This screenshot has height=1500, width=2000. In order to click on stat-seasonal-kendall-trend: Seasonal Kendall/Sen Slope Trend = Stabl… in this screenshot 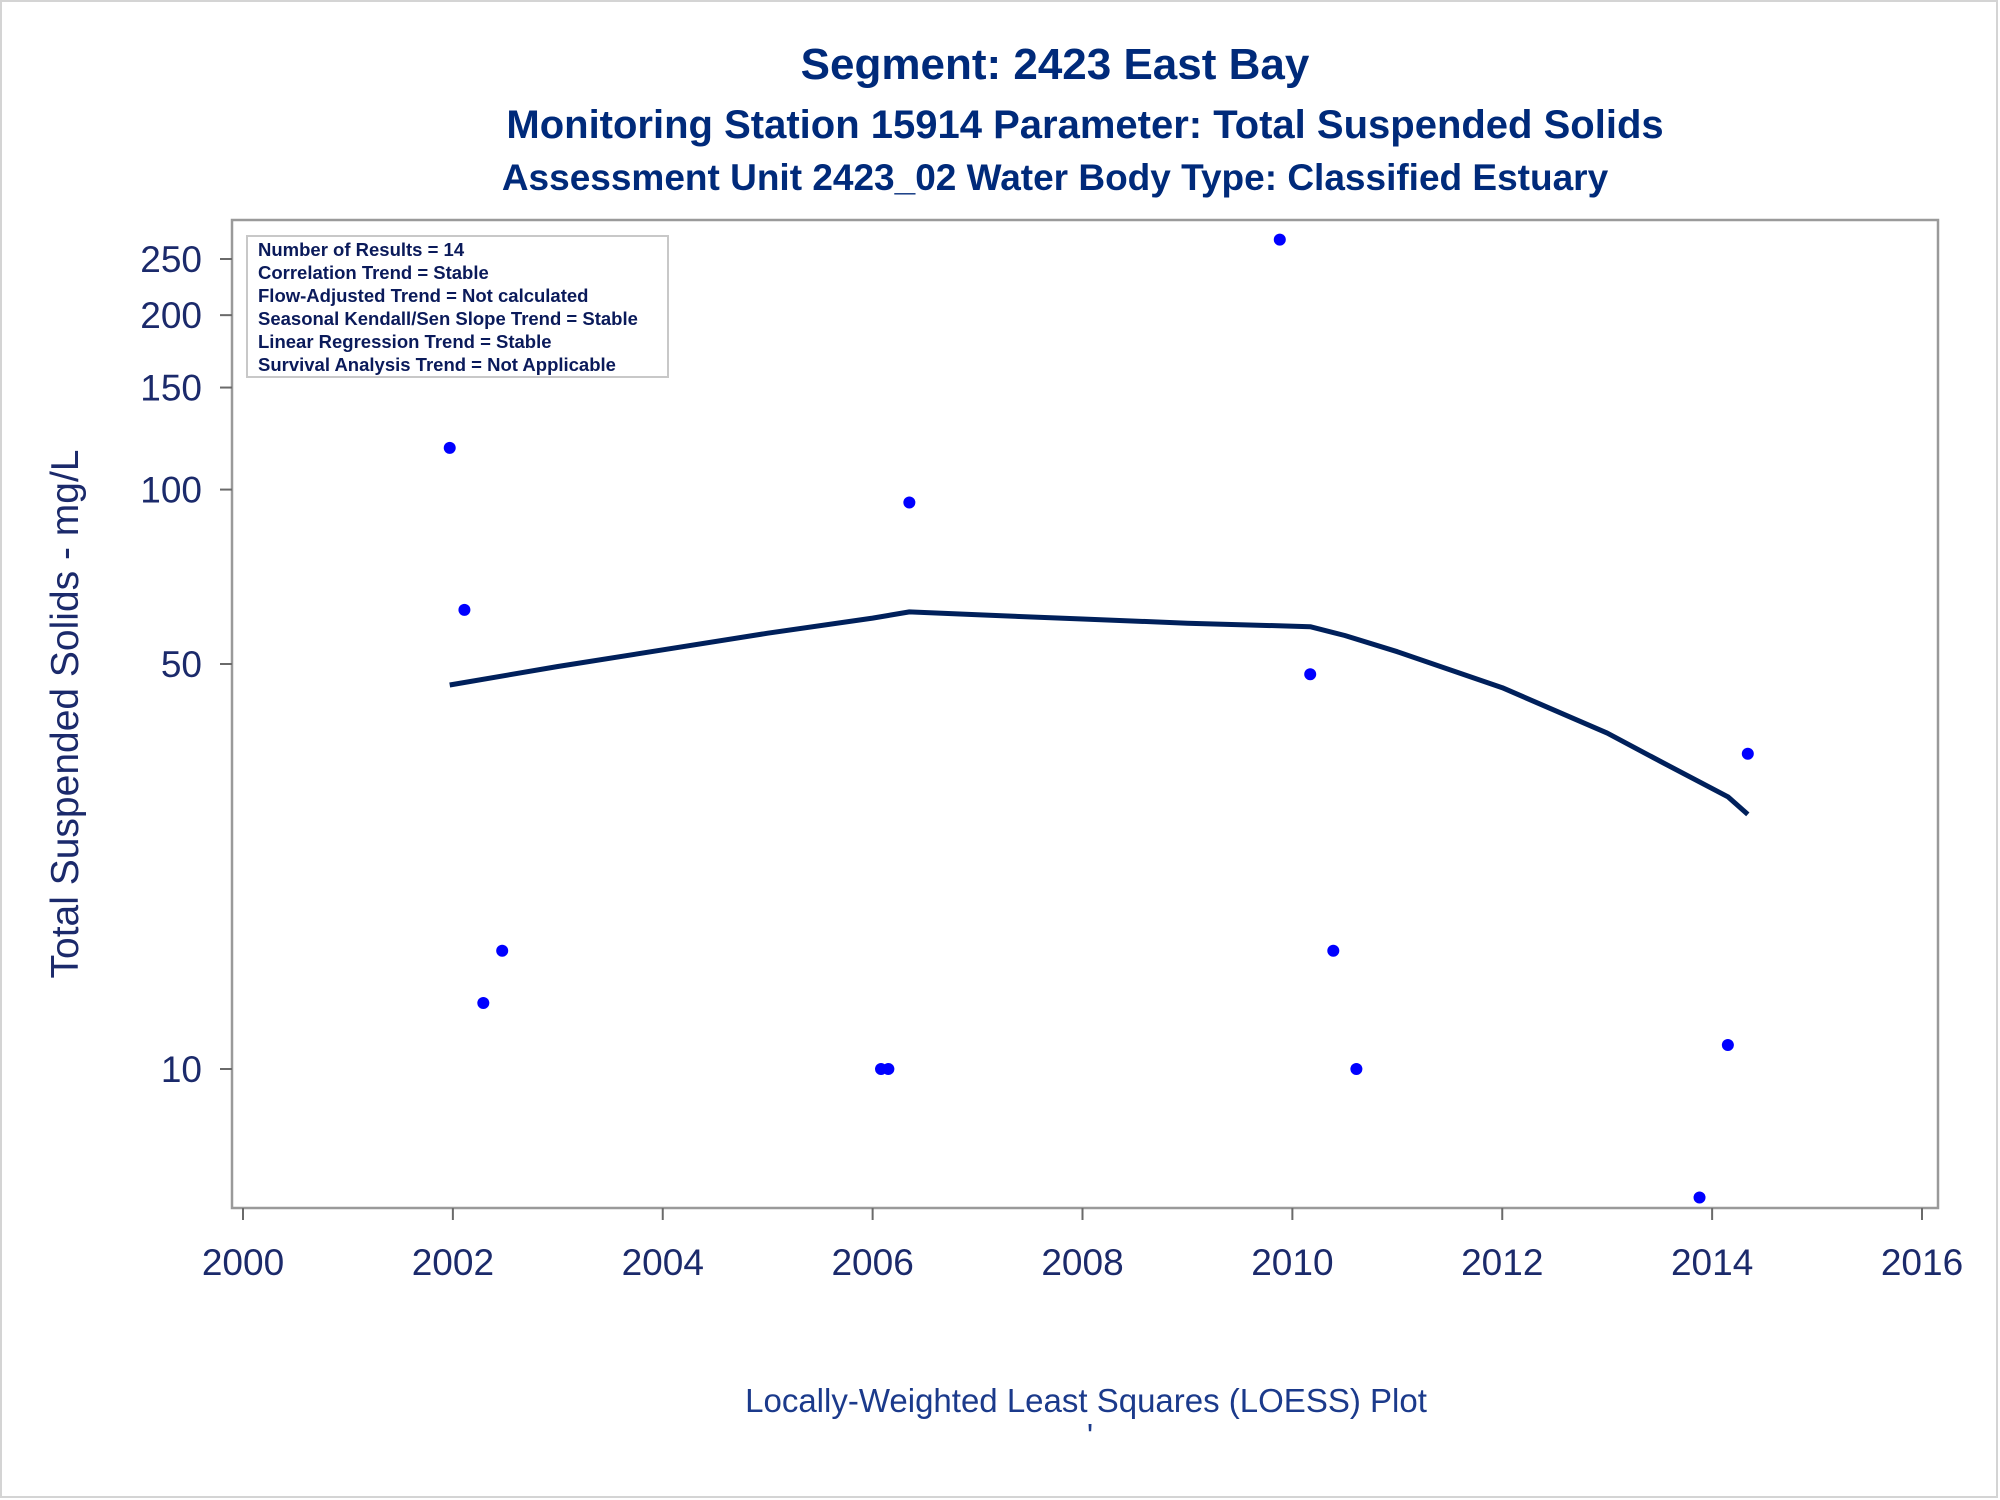, I will do `click(448, 318)`.